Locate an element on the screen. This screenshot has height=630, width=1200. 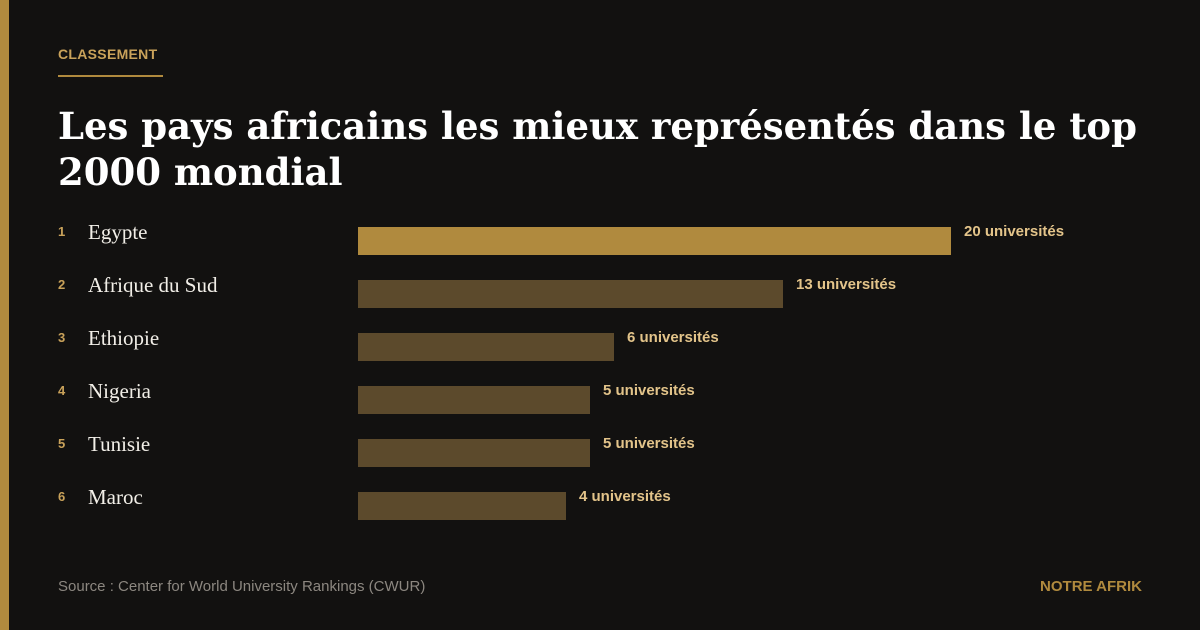
value-label: 6 universités is located at coordinates (673, 337).